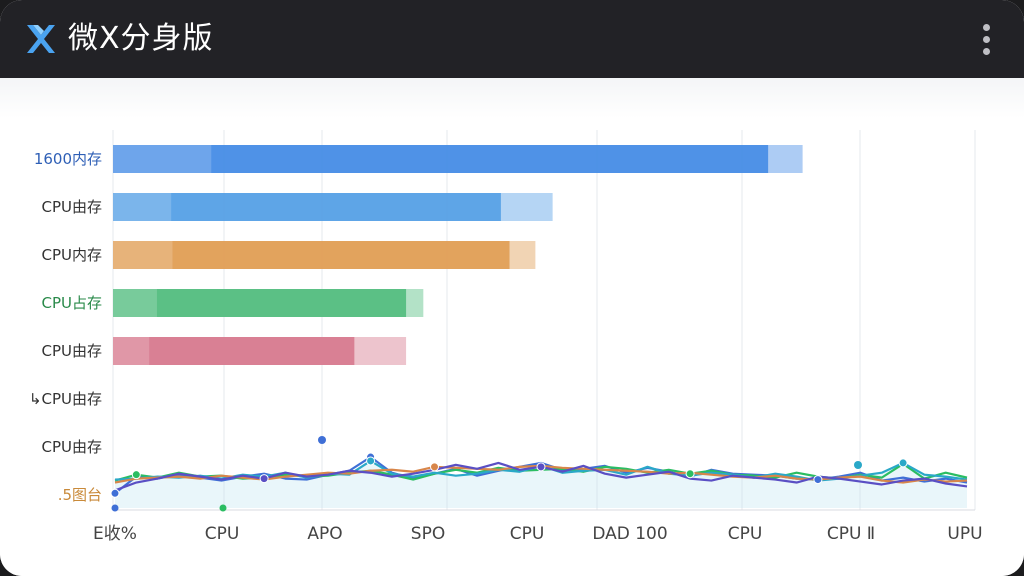 The width and height of the screenshot is (1024, 576). Describe the element at coordinates (41, 39) in the screenshot. I see `x-logo-icon` at that location.